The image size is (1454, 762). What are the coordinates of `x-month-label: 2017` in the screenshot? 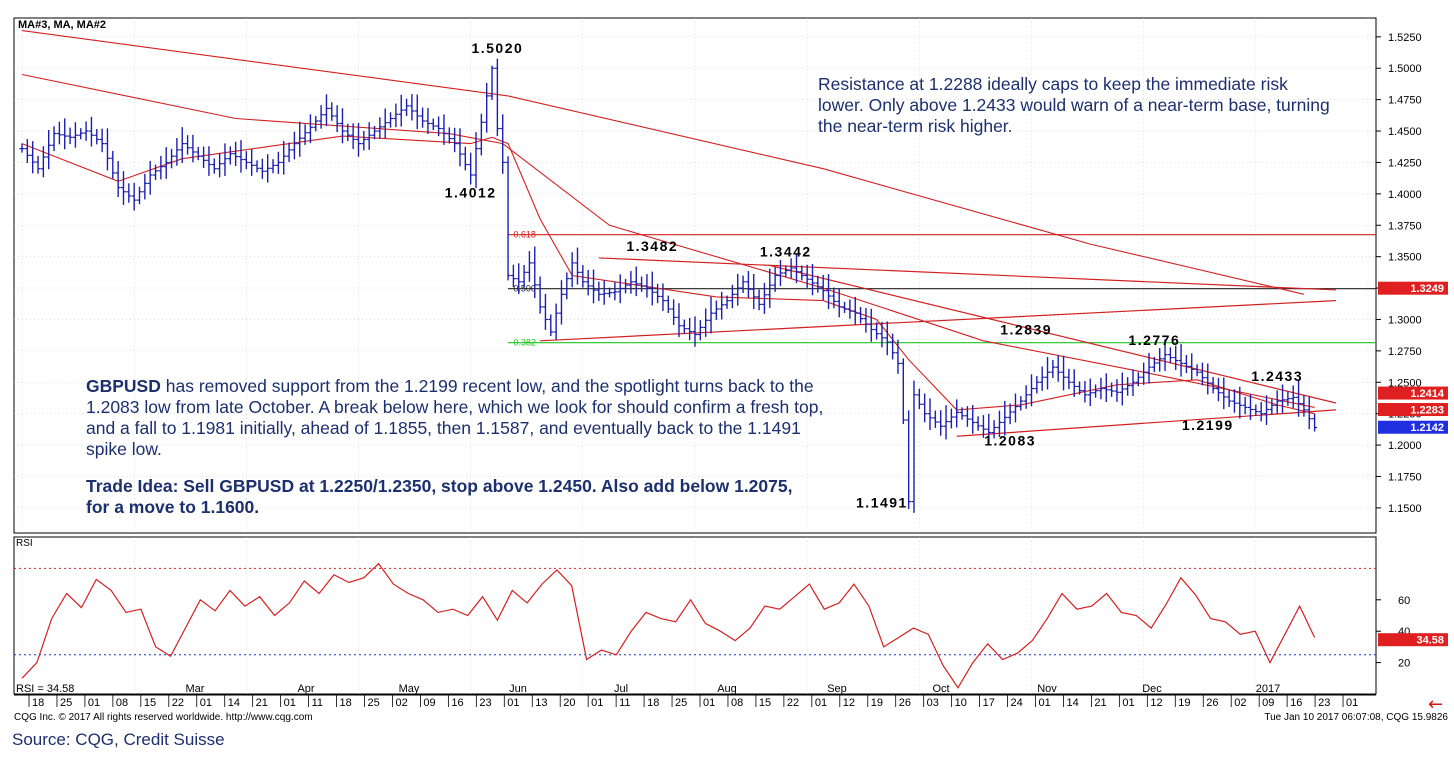 It's located at (1268, 689).